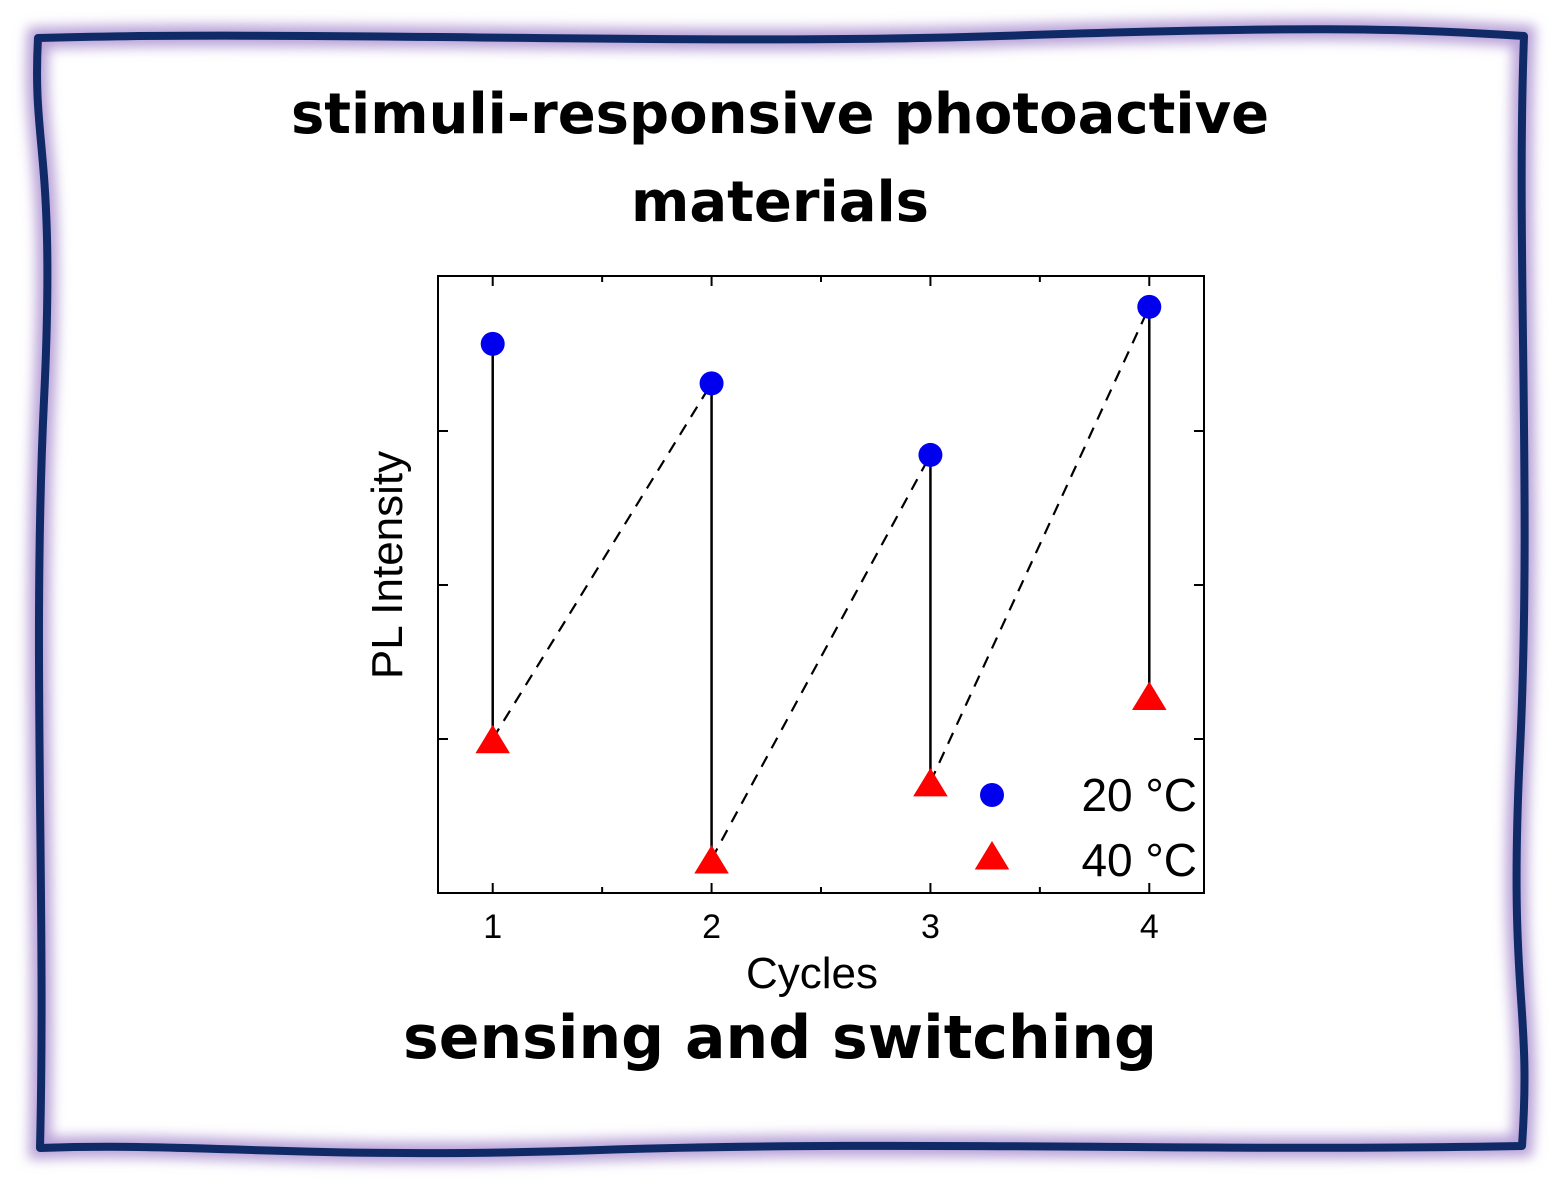 This screenshot has height=1186, width=1560. Describe the element at coordinates (992, 795) in the screenshot. I see `legend-marker-20c` at that location.